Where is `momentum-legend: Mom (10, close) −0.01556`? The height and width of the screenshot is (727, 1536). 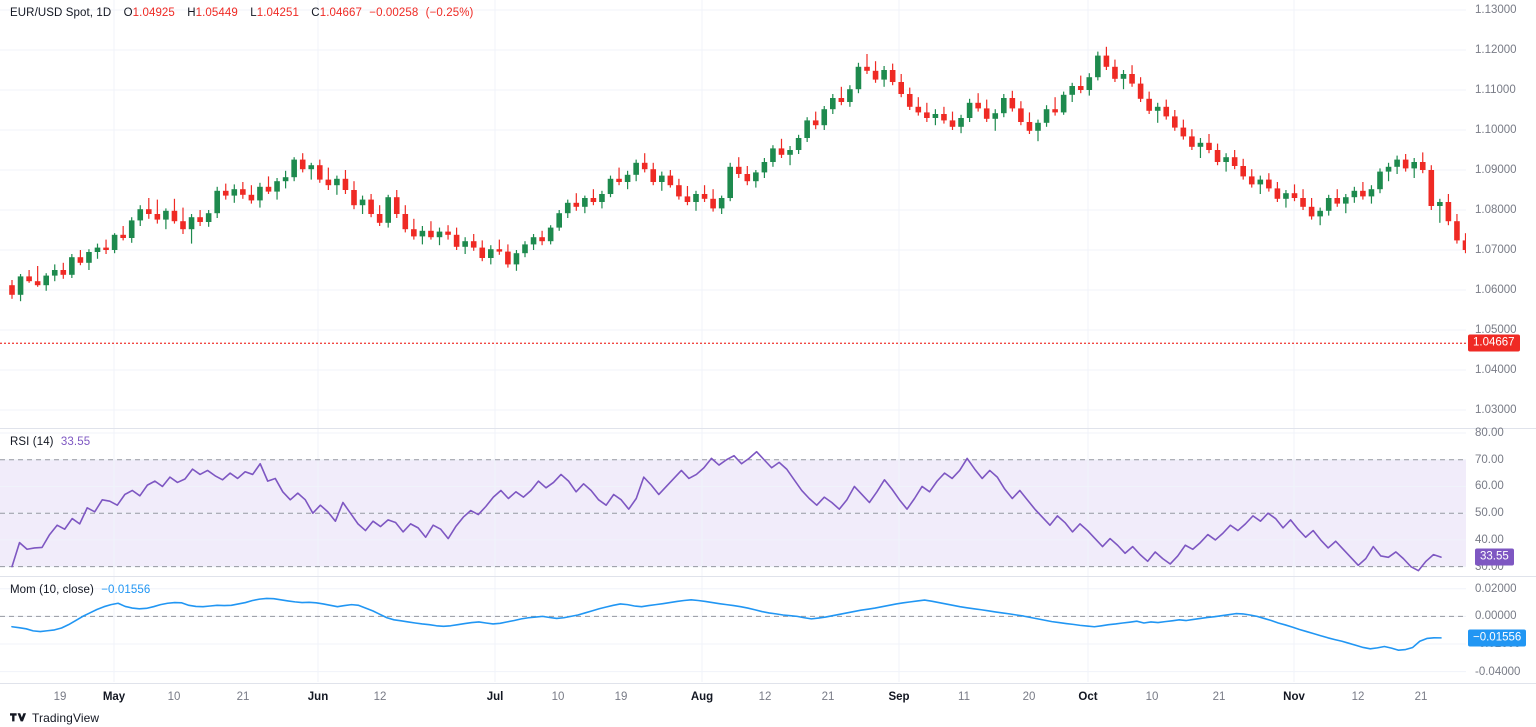 momentum-legend: Mom (10, close) −0.01556 is located at coordinates (80, 590).